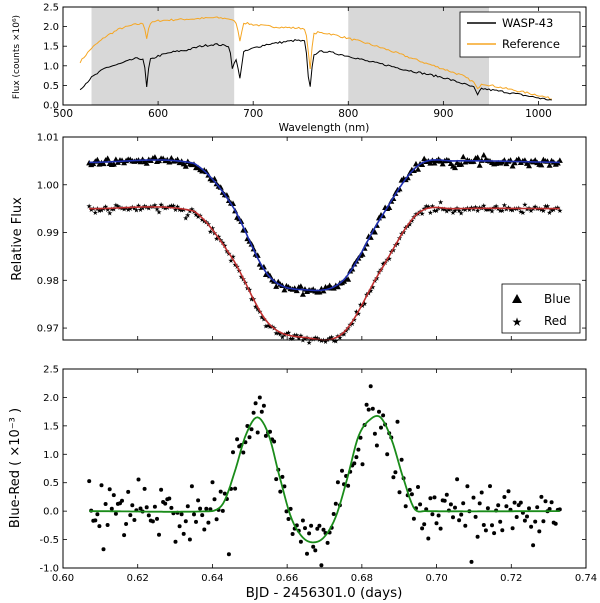  I want to click on x-tick-label: 800, so click(348, 114).